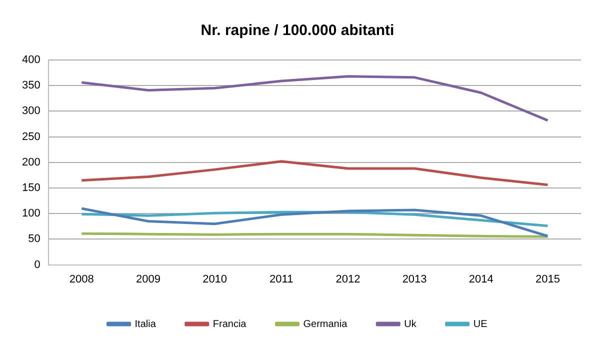 Image resolution: width=605 pixels, height=349 pixels. What do you see at coordinates (481, 279) in the screenshot?
I see `x-tick-label: 2014` at bounding box center [481, 279].